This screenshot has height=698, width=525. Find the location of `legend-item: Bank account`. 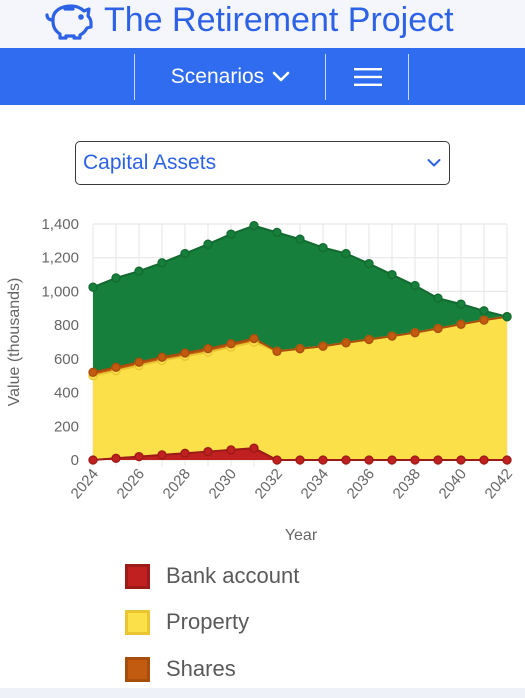

legend-item: Bank account is located at coordinates (212, 576).